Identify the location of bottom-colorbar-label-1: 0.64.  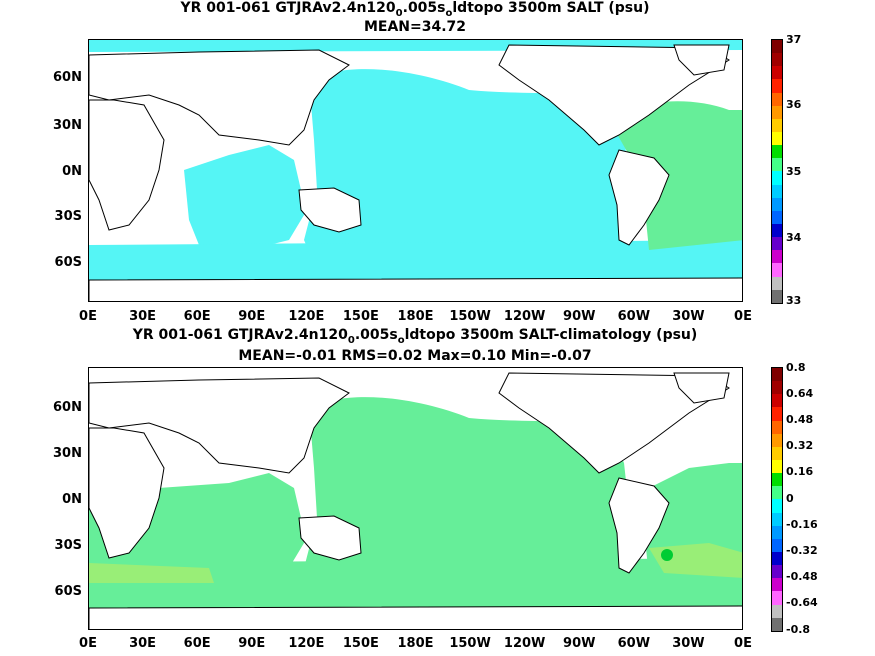
(800, 393).